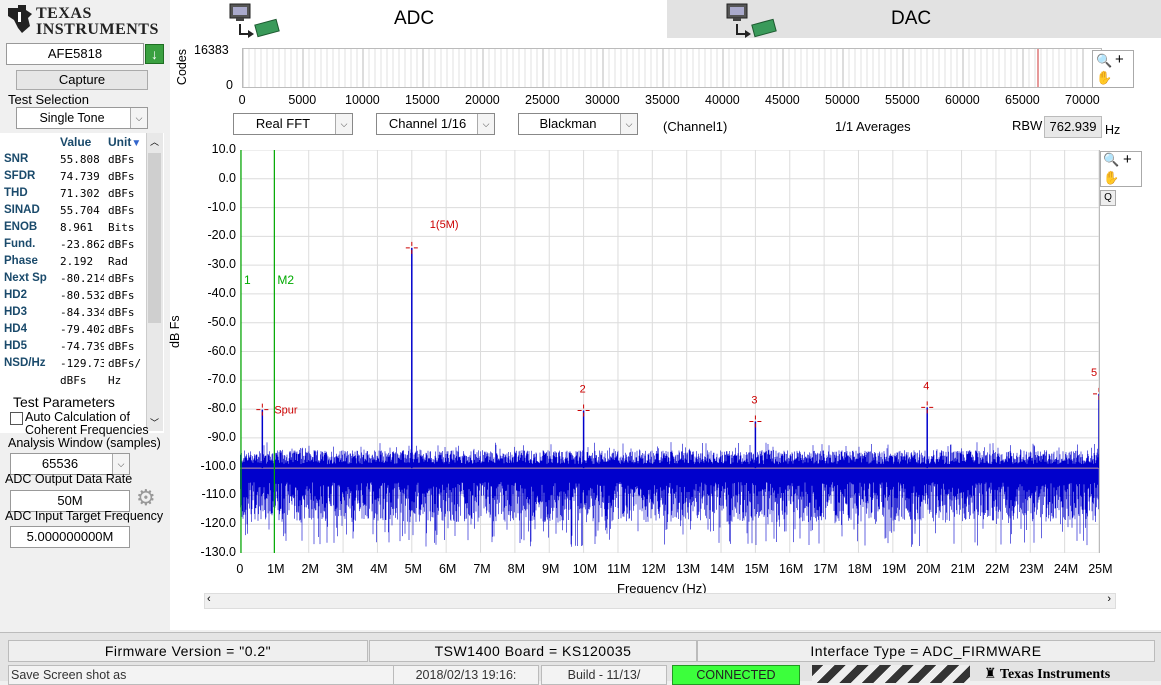 Image resolution: width=1161 pixels, height=685 pixels. What do you see at coordinates (154, 238) in the screenshot?
I see `scroll-thumb` at bounding box center [154, 238].